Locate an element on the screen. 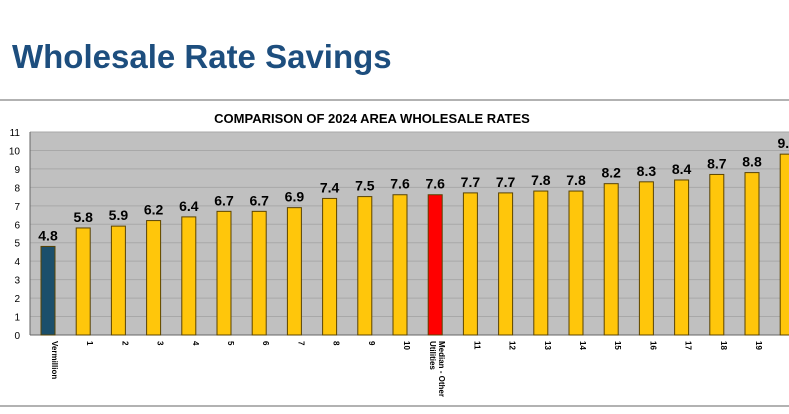 This screenshot has width=789, height=414. x-tick-label: 6 is located at coordinates (265, 343).